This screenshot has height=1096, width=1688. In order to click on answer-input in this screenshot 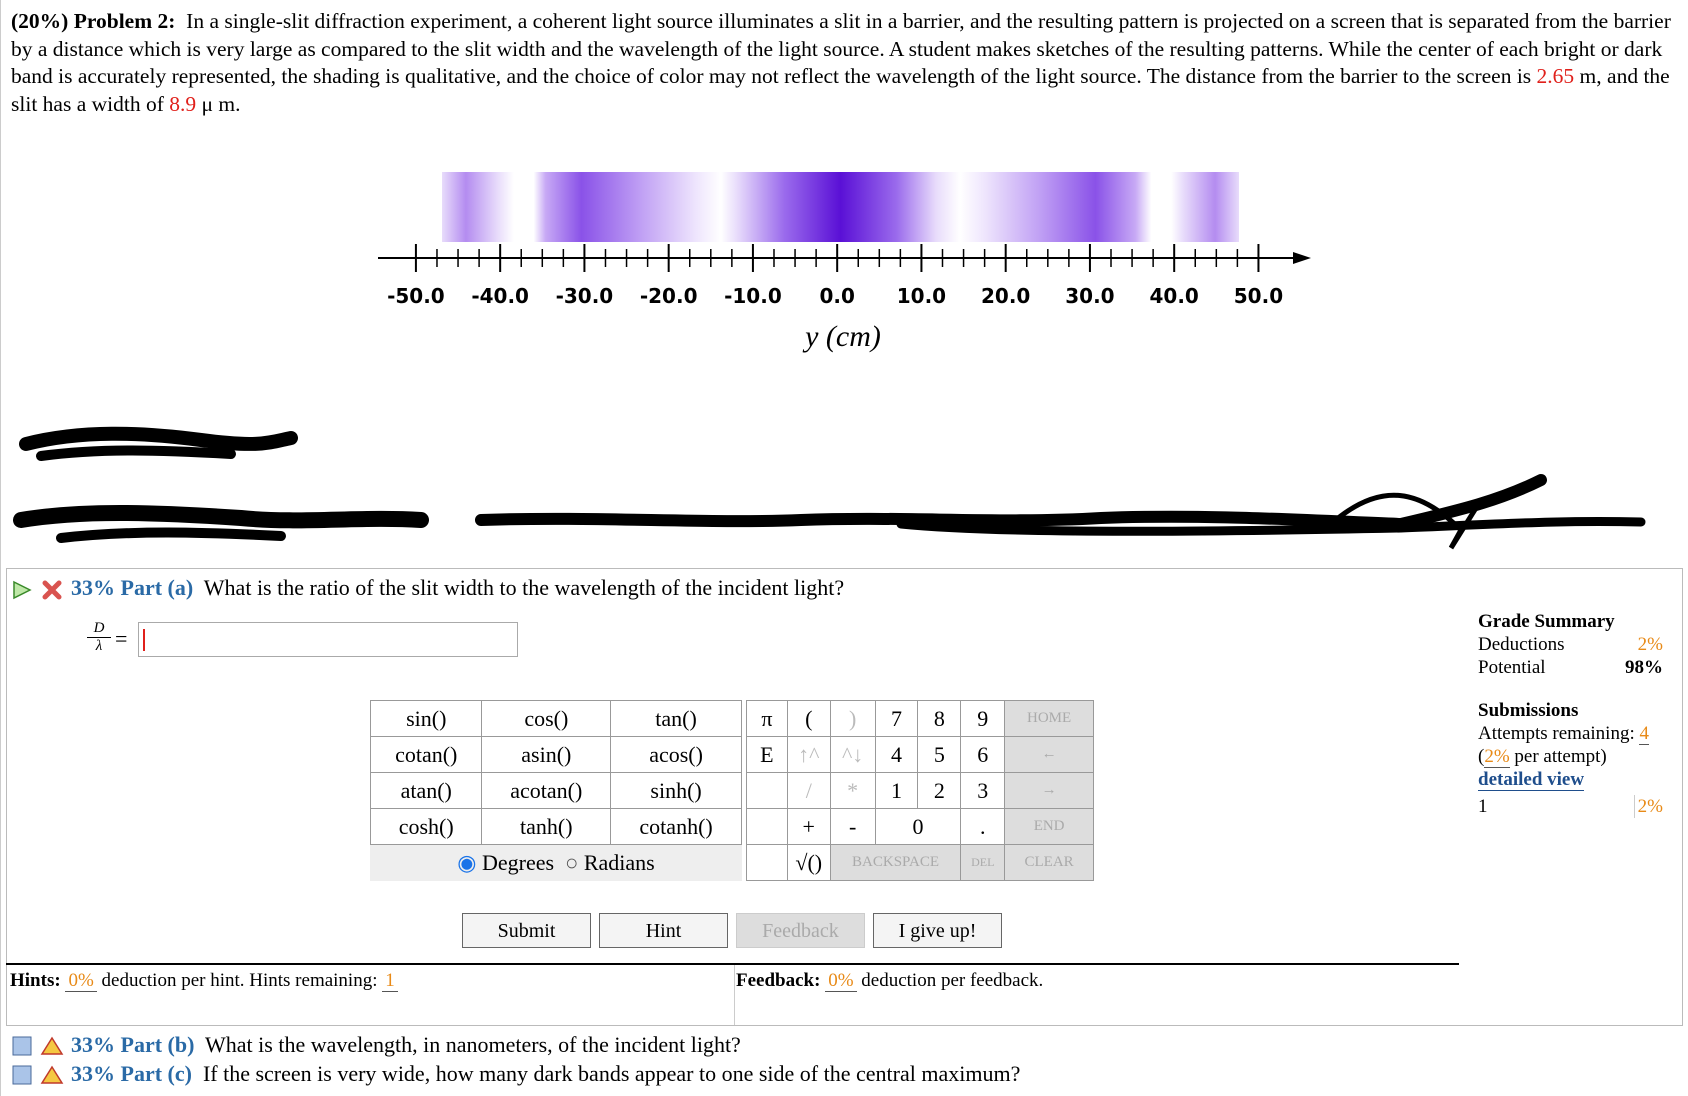, I will do `click(328, 639)`.